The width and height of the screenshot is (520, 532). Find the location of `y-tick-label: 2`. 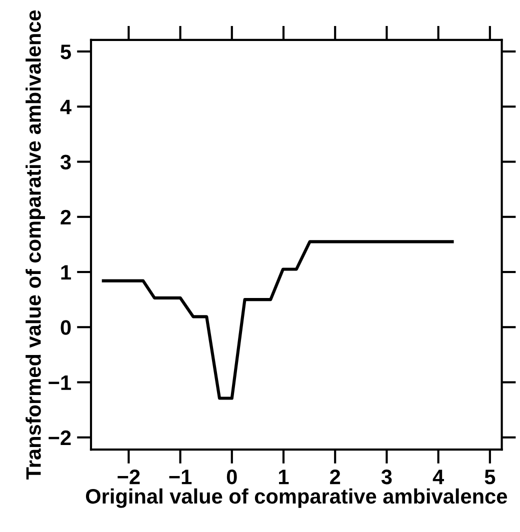

y-tick-label: 2 is located at coordinates (65, 217).